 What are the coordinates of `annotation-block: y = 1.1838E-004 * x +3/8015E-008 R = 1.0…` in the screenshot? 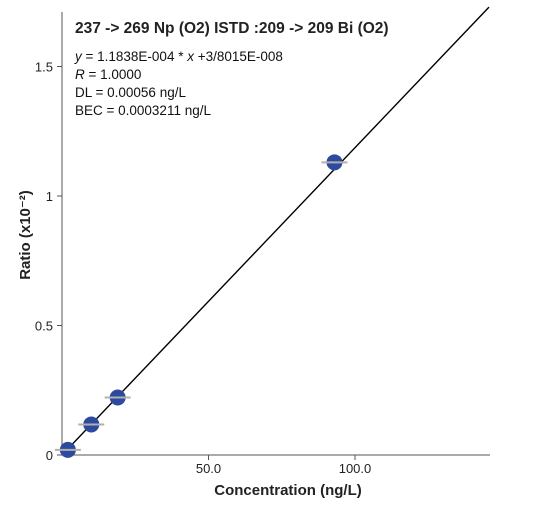 It's located at (178, 83).